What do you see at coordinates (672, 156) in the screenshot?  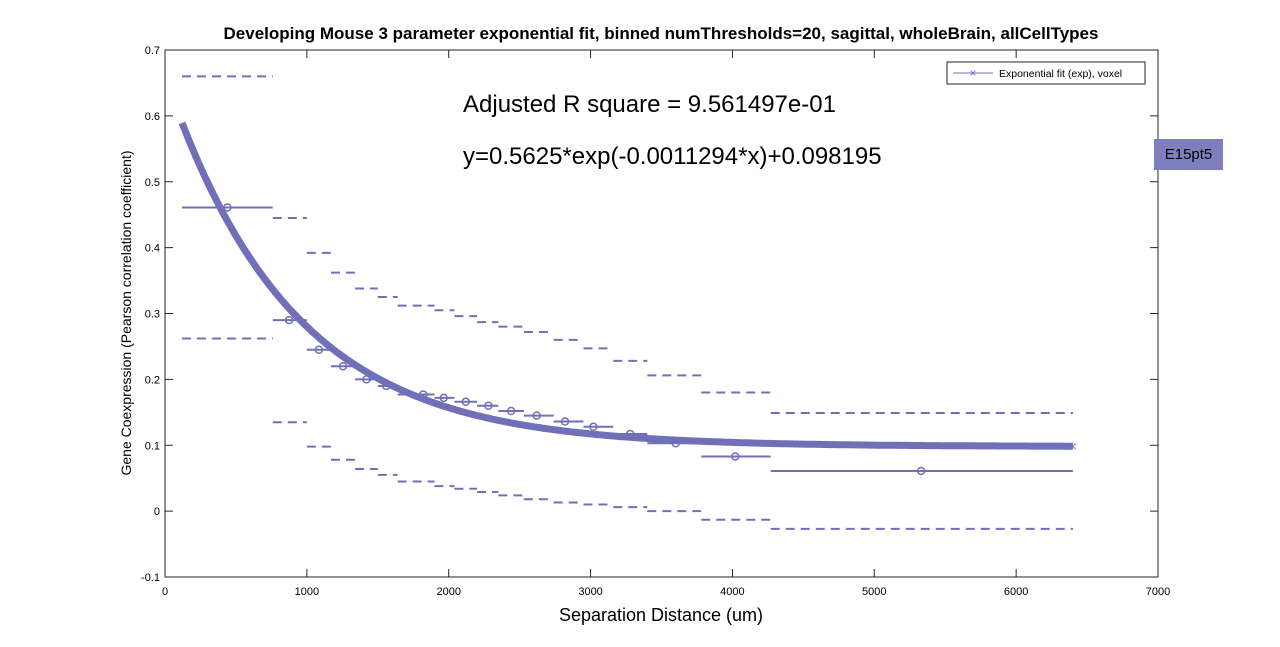 I see `equation-annotation: y=0.5625*exp(-0.0011294*x)+0.098195` at bounding box center [672, 156].